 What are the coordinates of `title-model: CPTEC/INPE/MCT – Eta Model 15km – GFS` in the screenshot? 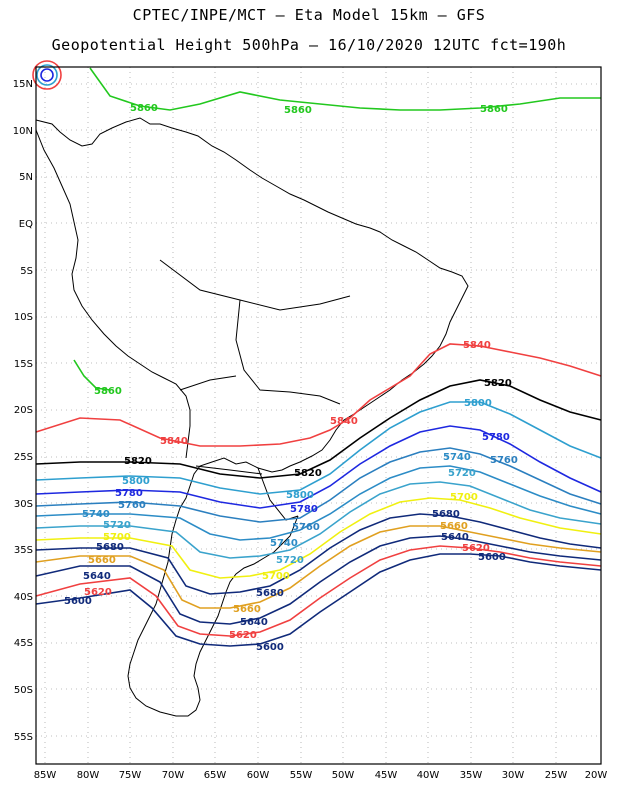 It's located at (309, 15).